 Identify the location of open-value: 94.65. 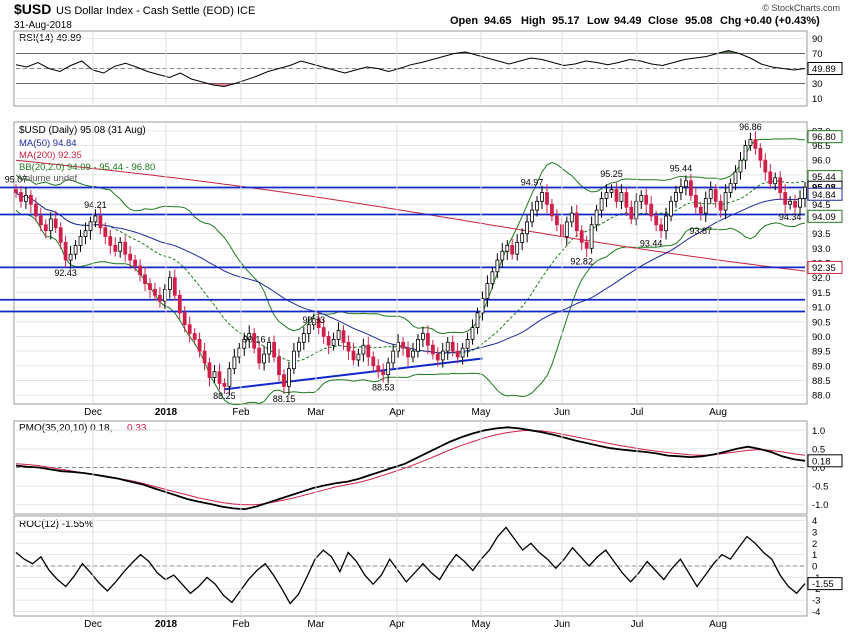
(498, 21).